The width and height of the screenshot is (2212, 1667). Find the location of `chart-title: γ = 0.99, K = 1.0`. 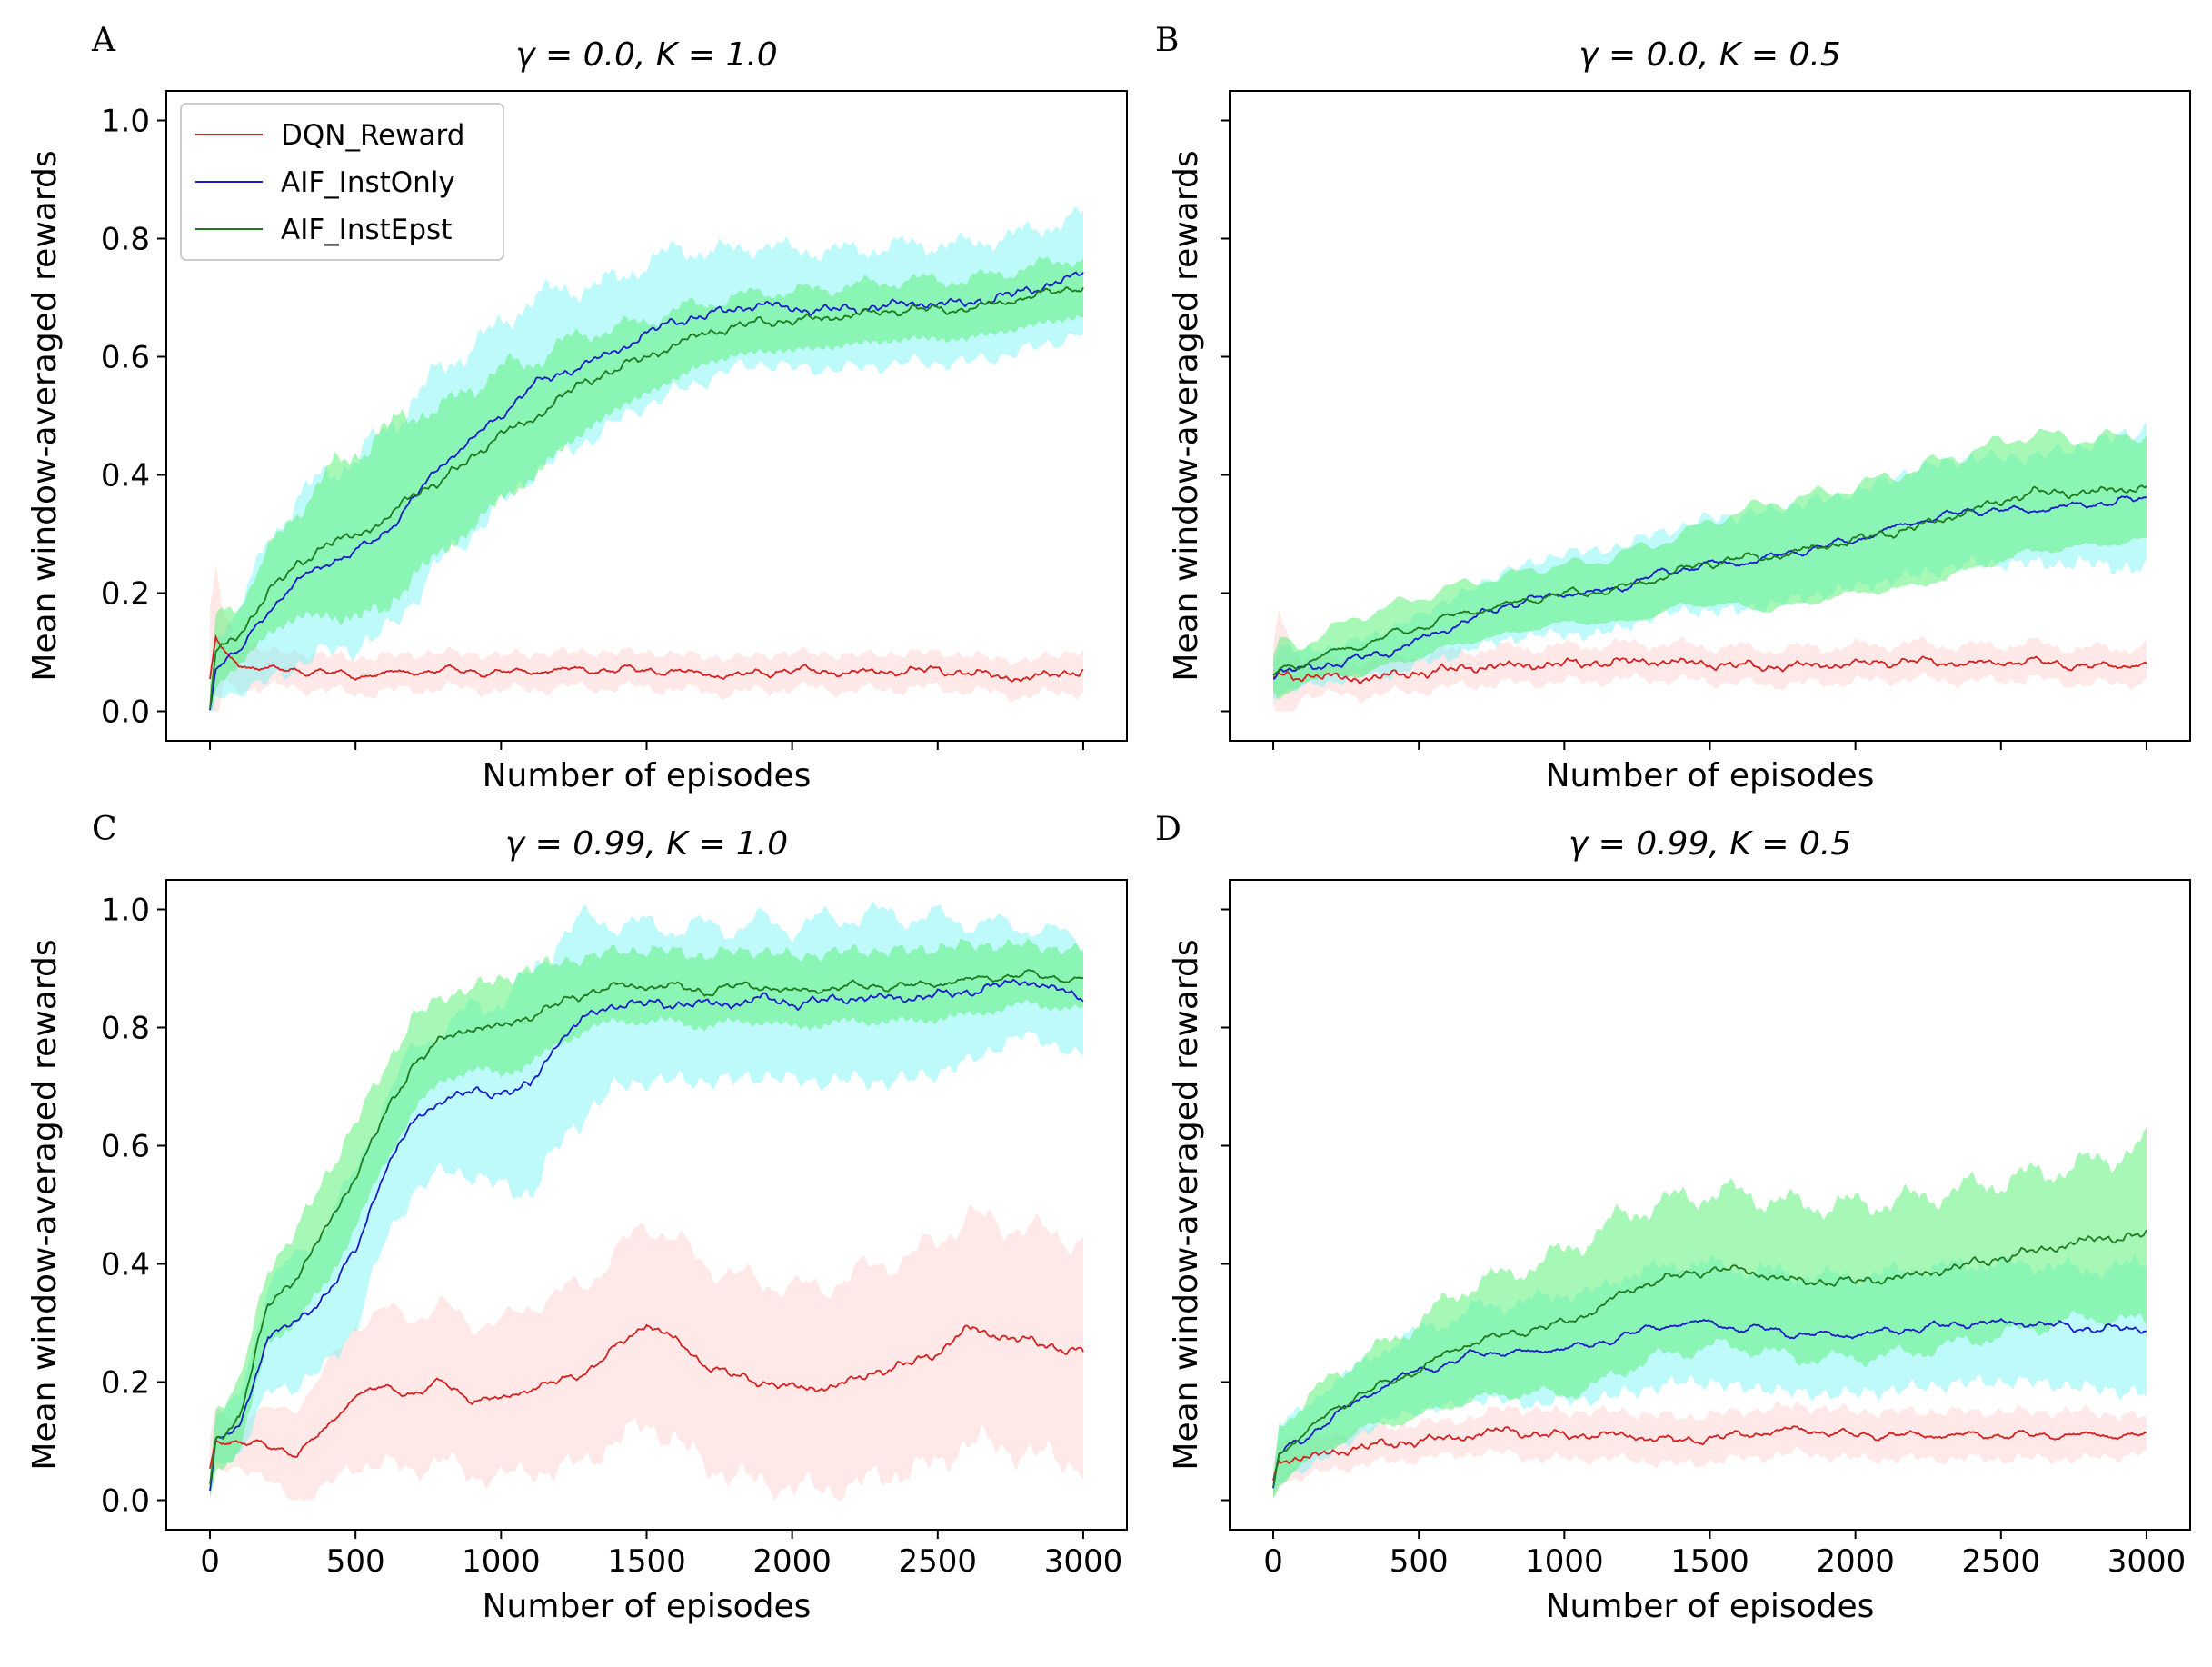

chart-title: γ = 0.99, K = 1.0 is located at coordinates (646, 844).